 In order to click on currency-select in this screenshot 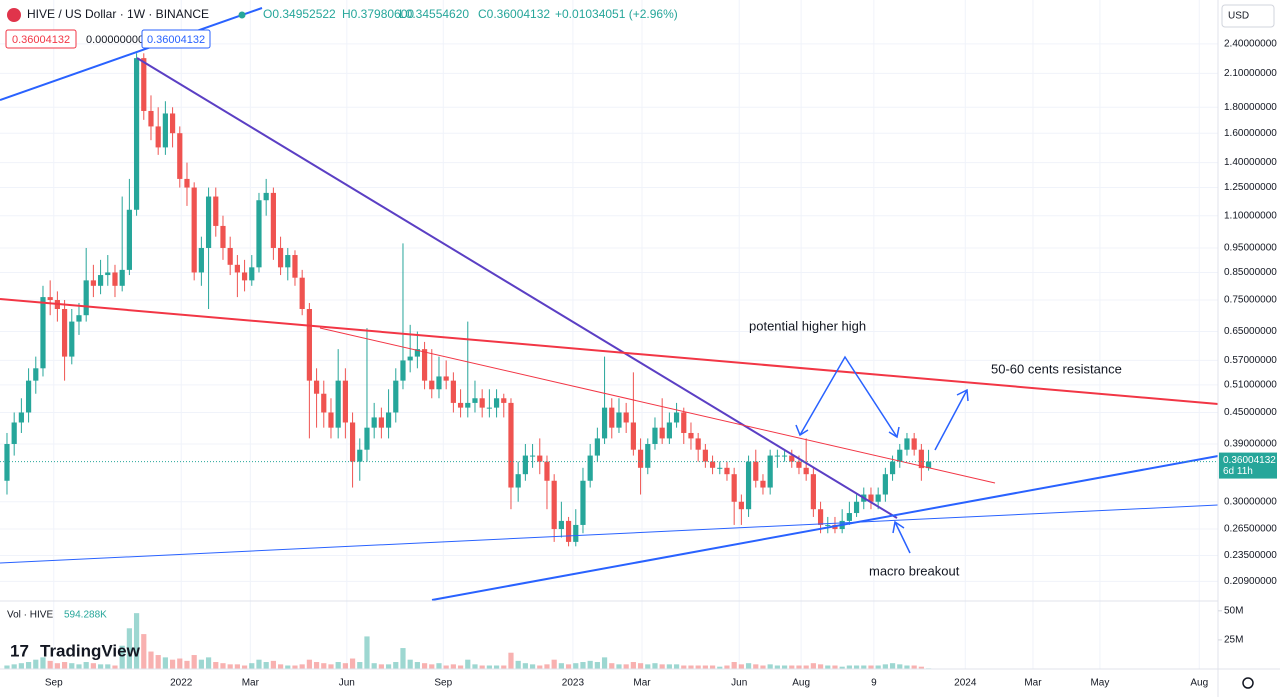, I will do `click(1248, 16)`.